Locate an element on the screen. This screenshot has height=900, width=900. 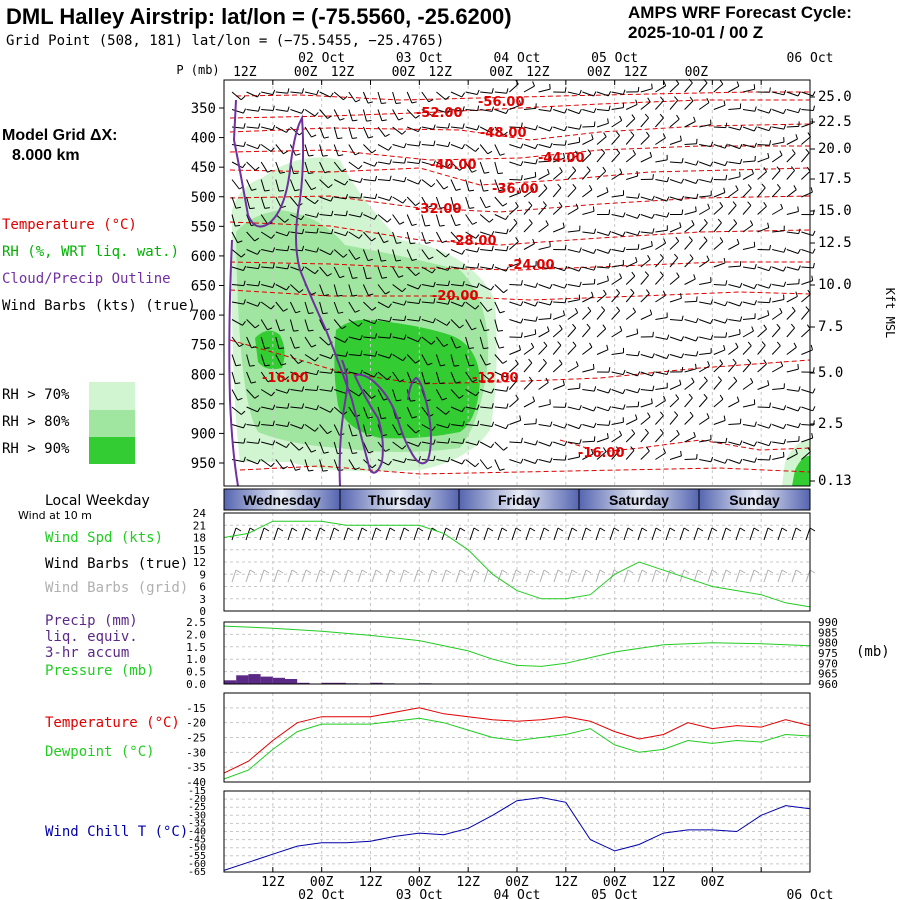
legend-rh70-swatch is located at coordinates (112, 396).